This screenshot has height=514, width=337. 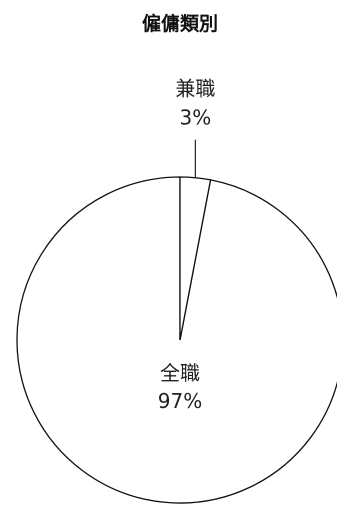 I want to click on slice-label-1: 兼職, so click(x=195, y=89).